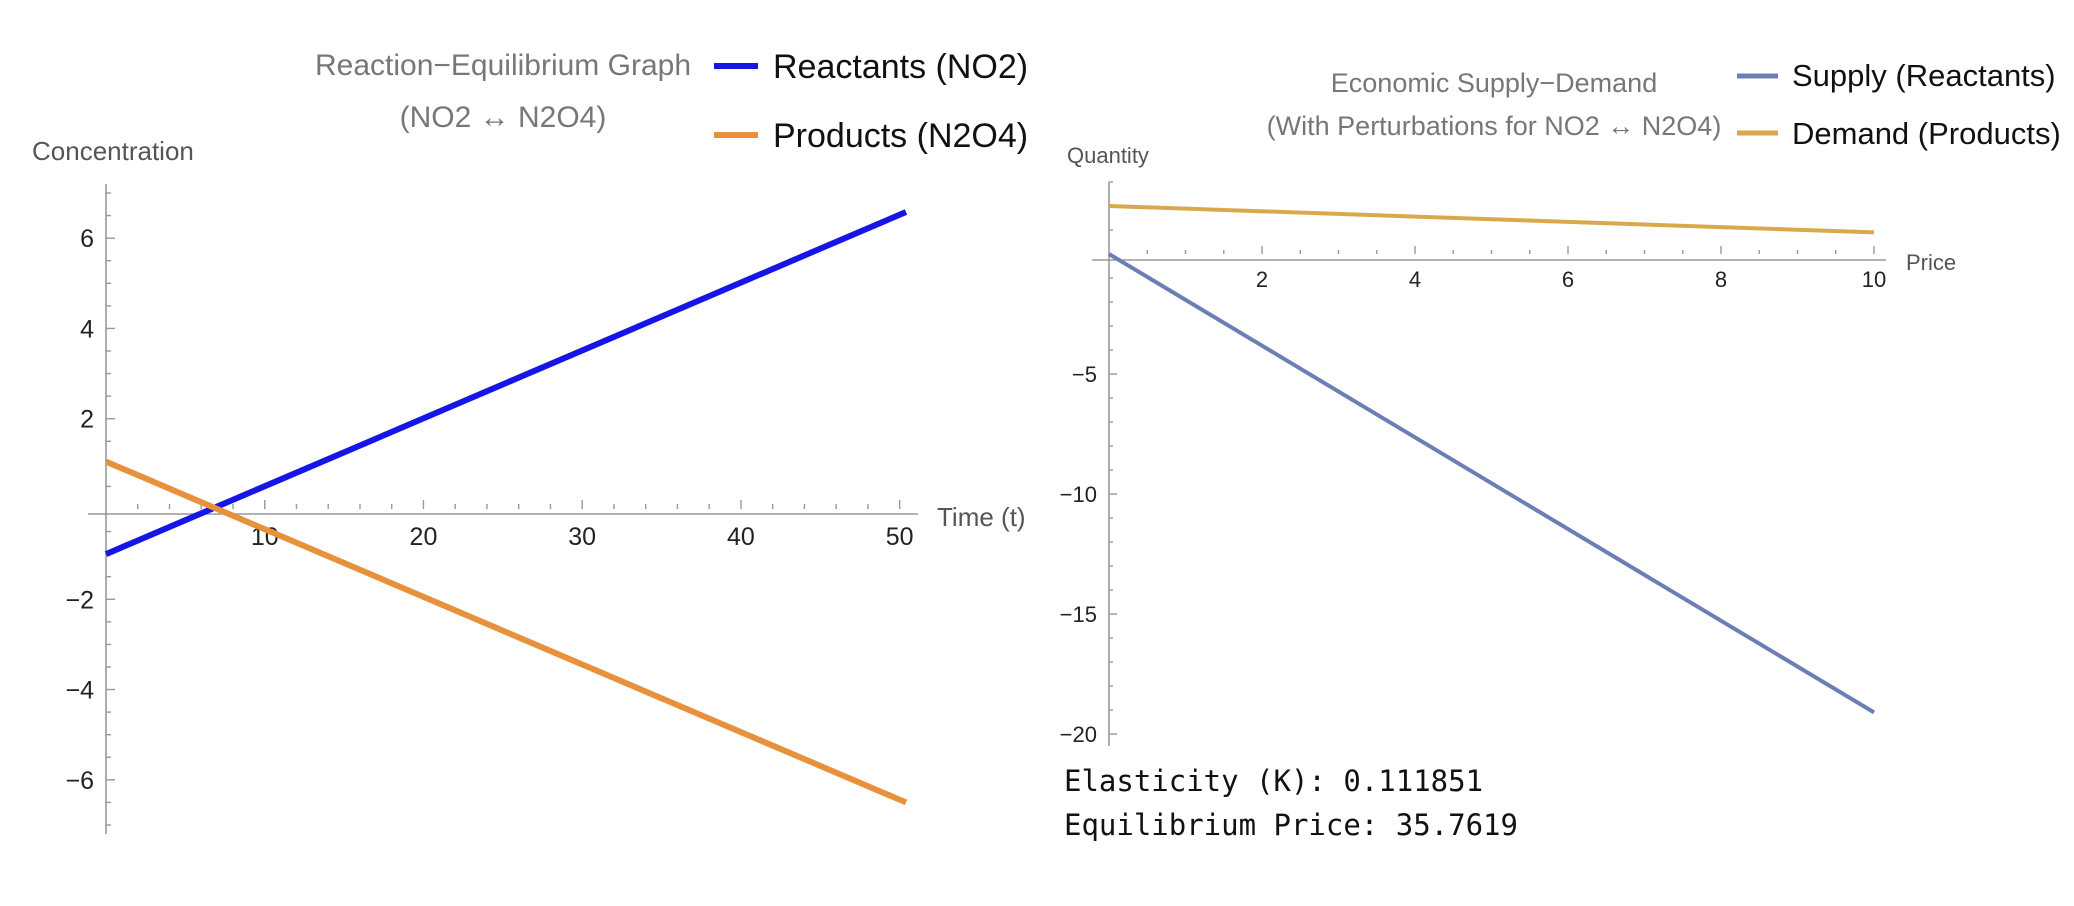 This screenshot has height=906, width=2074. I want to click on y-tick-label: −4, so click(79, 691).